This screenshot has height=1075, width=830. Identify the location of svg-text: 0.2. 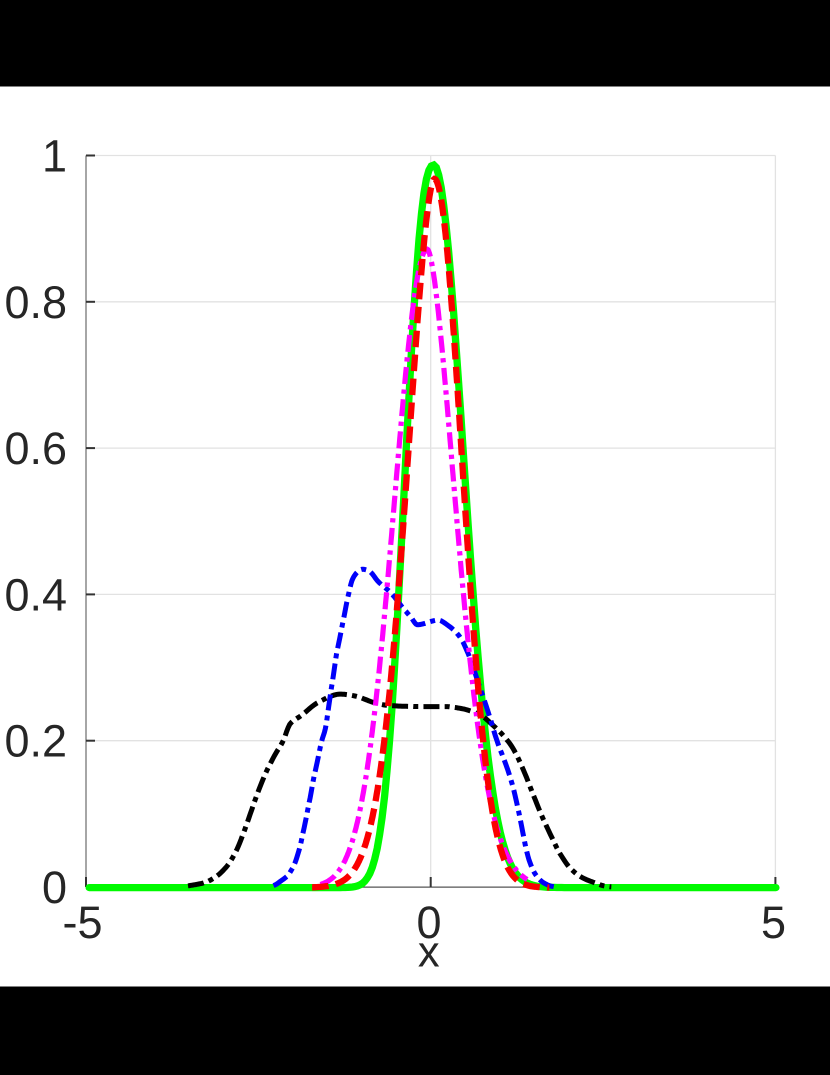
(35, 741).